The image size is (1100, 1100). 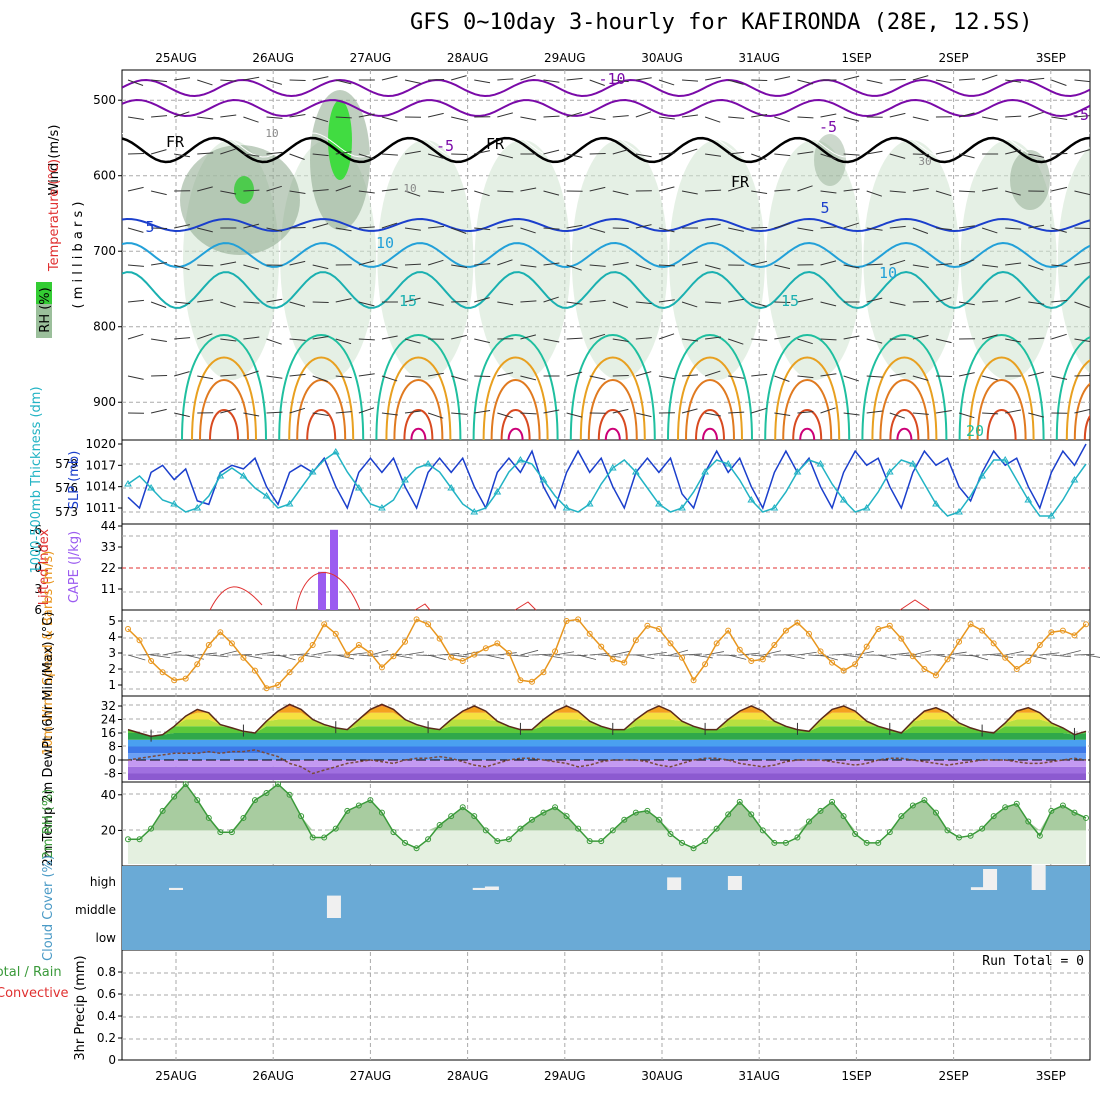 I want to click on thickness-tick-label: 576, so click(x=66, y=488).